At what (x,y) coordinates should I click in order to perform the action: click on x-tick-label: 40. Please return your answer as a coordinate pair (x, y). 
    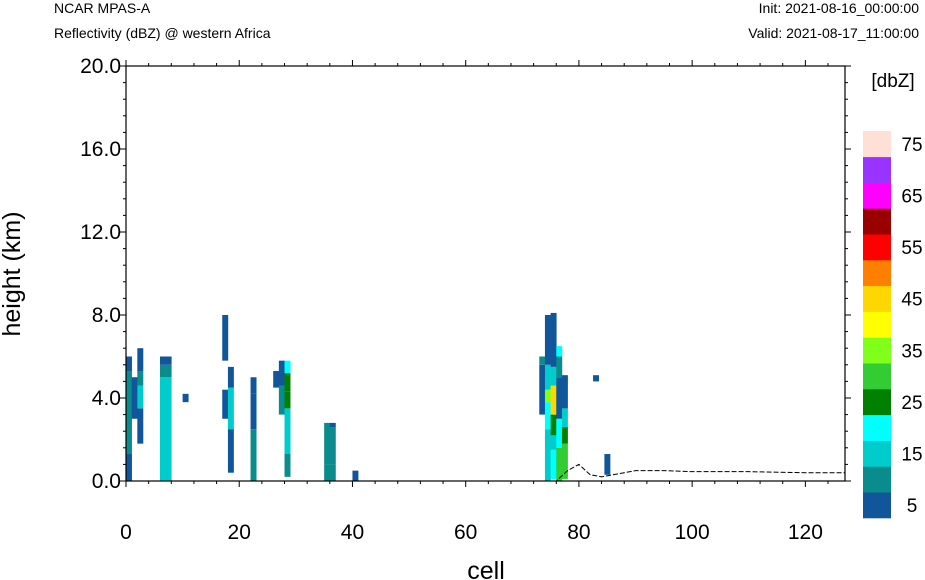
    Looking at the image, I should click on (352, 532).